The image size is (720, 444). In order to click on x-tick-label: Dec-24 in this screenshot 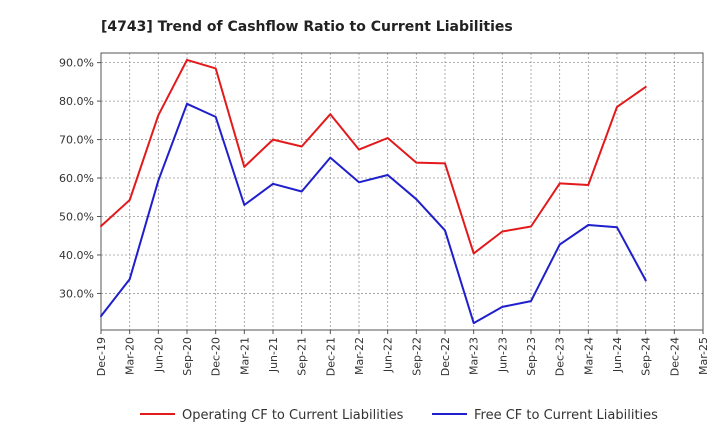, I will do `click(674, 356)`.